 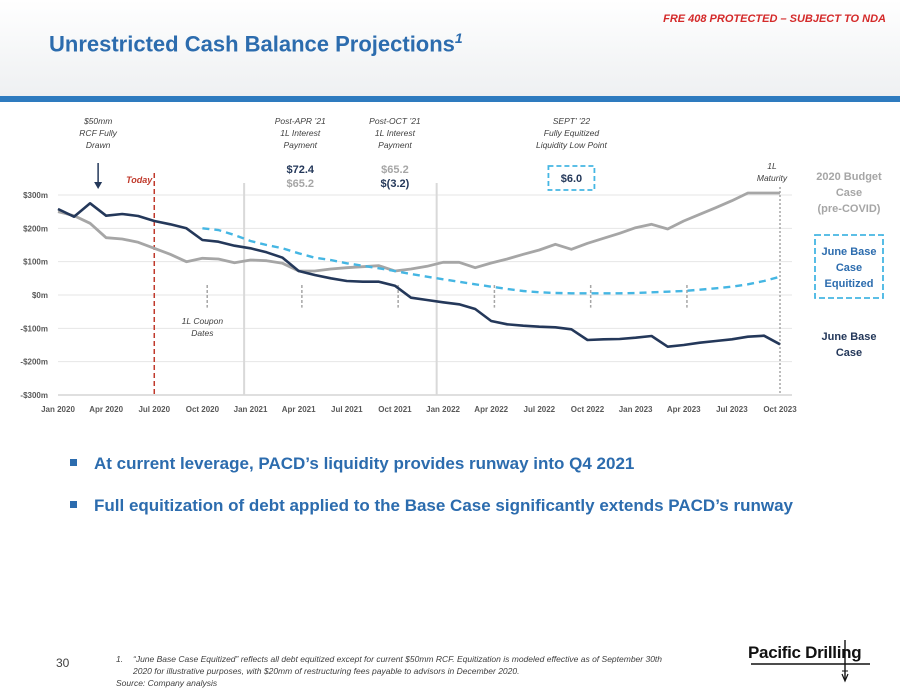 I want to click on legend-equitized: June Base, so click(x=848, y=252).